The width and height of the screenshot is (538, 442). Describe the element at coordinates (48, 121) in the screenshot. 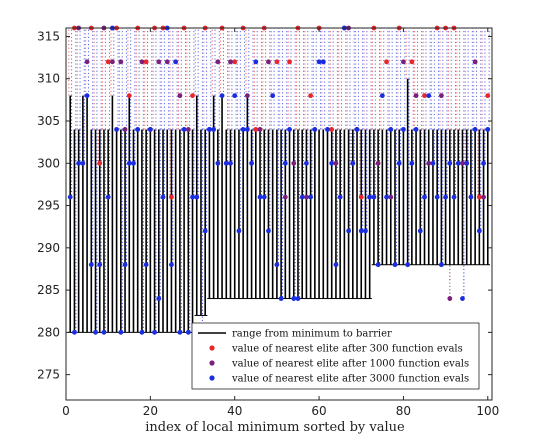

I see `y-tick-label: 305` at that location.